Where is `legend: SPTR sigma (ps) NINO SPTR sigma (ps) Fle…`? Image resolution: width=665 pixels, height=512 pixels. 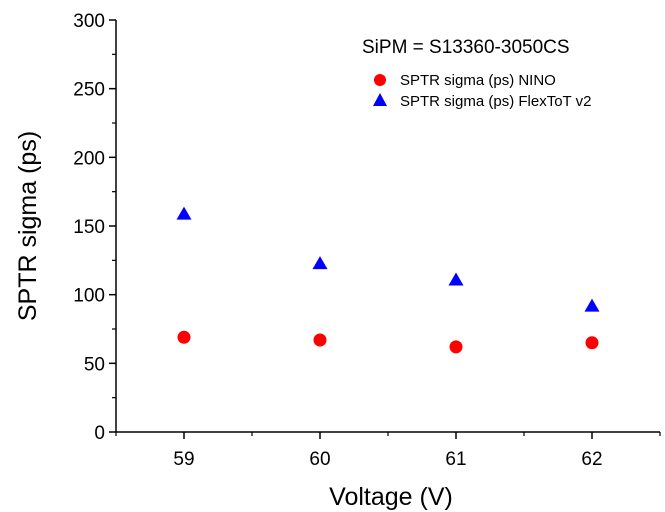
legend: SPTR sigma (ps) NINO SPTR sigma (ps) Fle… is located at coordinates (482, 91).